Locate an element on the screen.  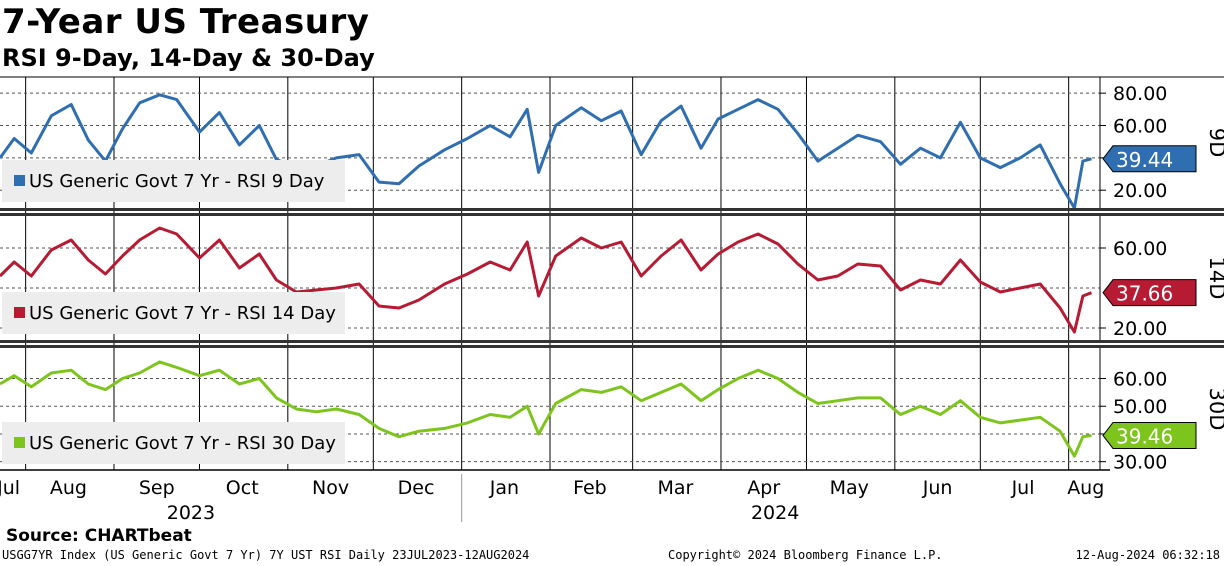
x-month-label: Dec is located at coordinates (416, 488).